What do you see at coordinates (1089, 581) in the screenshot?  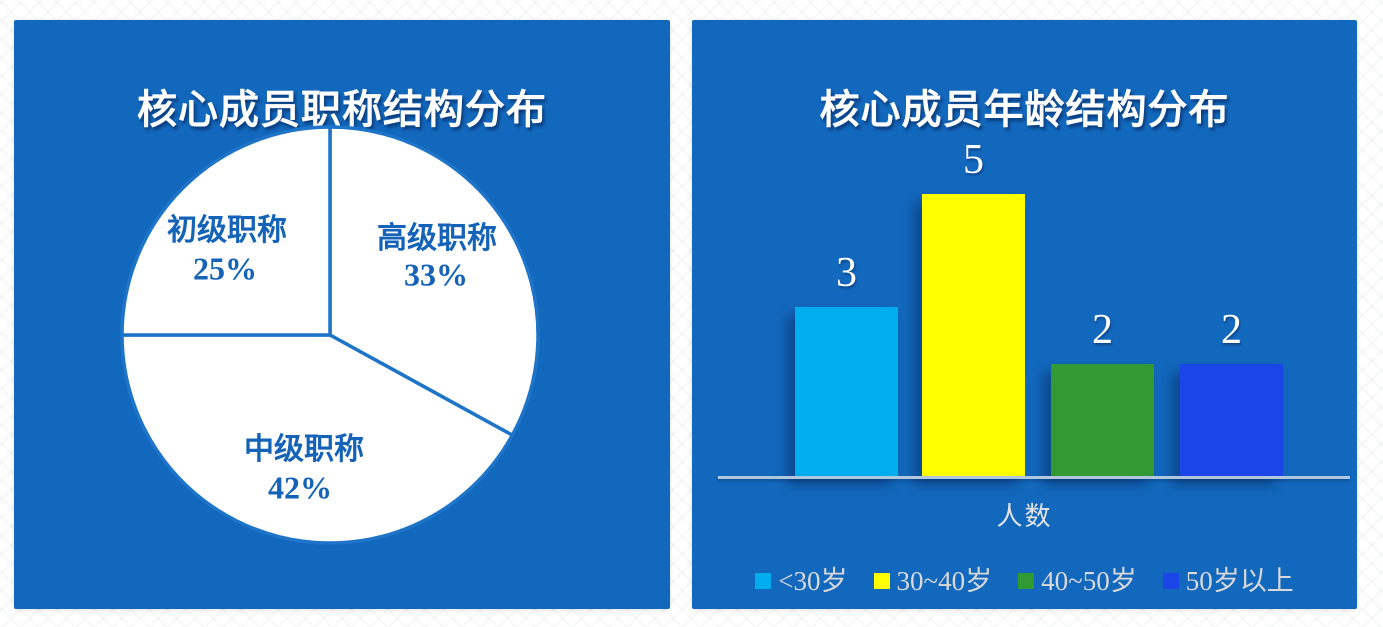 I see `legend-label: 40~50岁` at bounding box center [1089, 581].